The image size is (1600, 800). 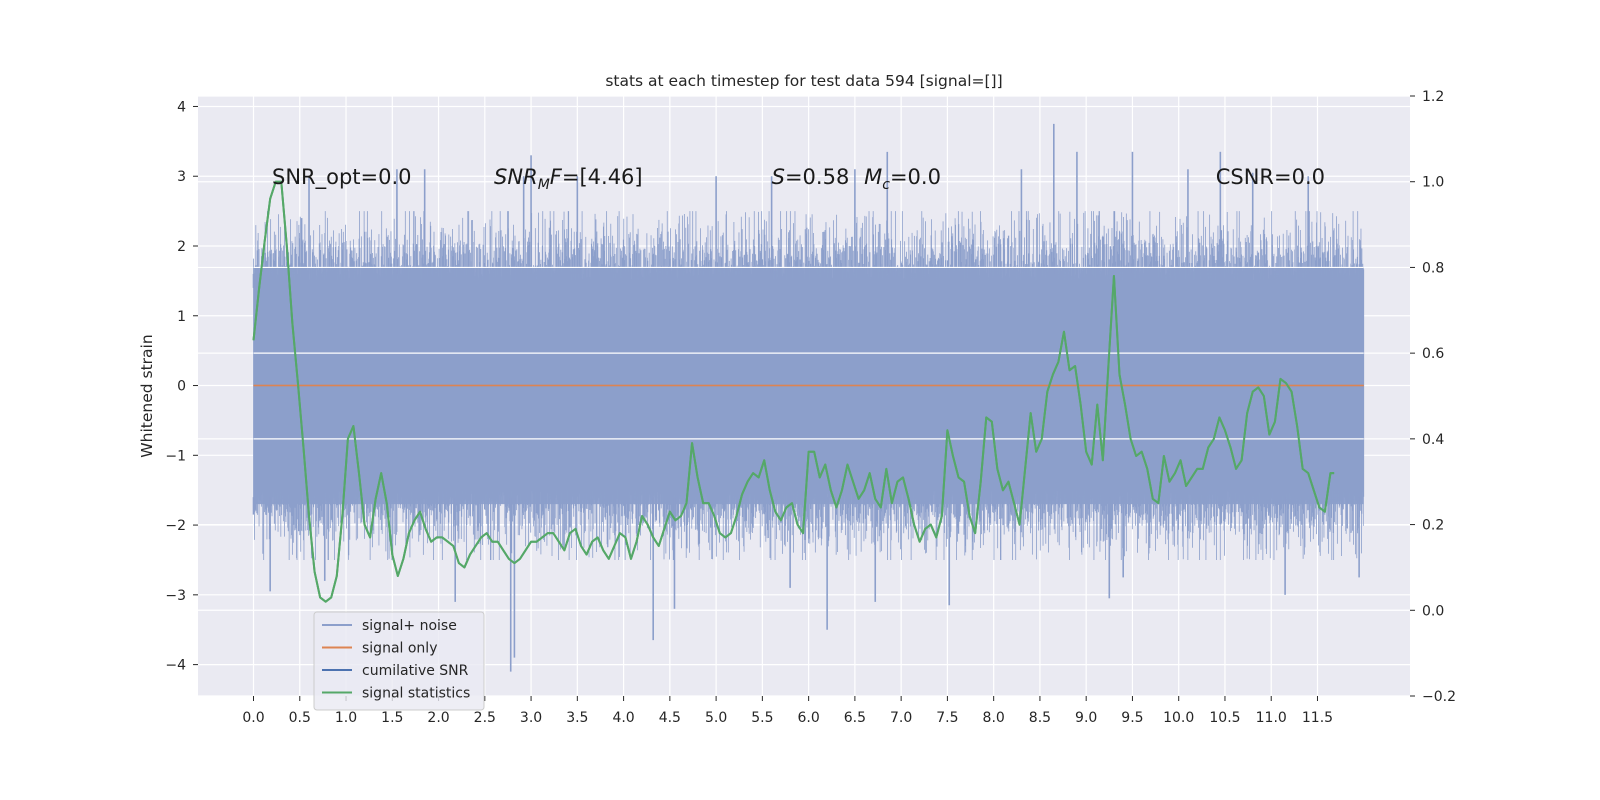 I want to click on x-tick-label: 11.5, so click(x=1317, y=718).